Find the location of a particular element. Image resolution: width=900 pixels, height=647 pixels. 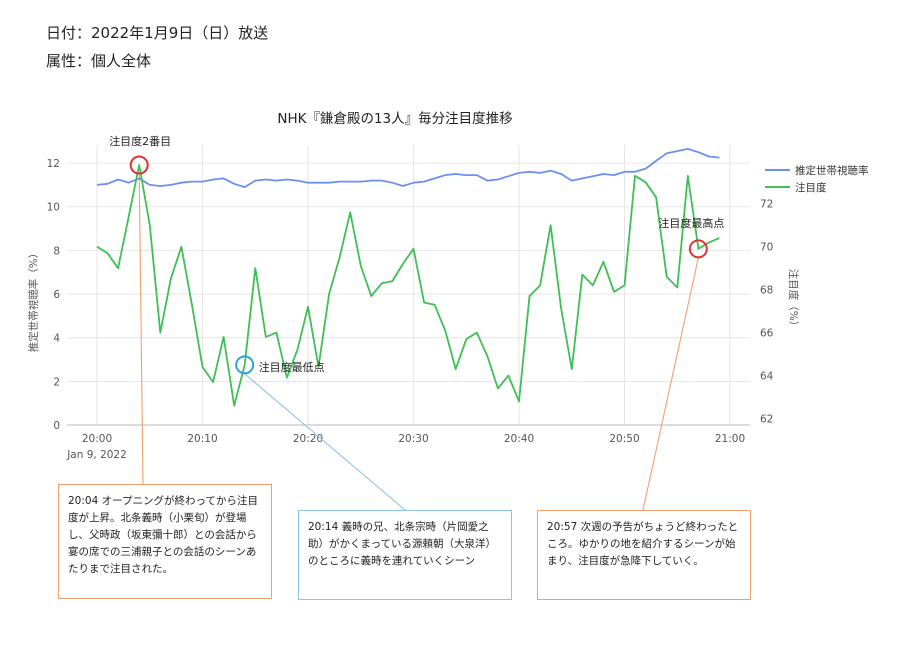

y-left-tick-label: 6 is located at coordinates (56, 295).